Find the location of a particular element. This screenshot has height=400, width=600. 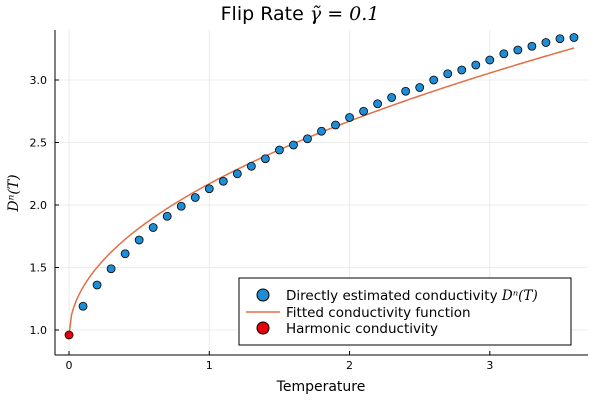

x-tick-label: 0 is located at coordinates (69, 365).